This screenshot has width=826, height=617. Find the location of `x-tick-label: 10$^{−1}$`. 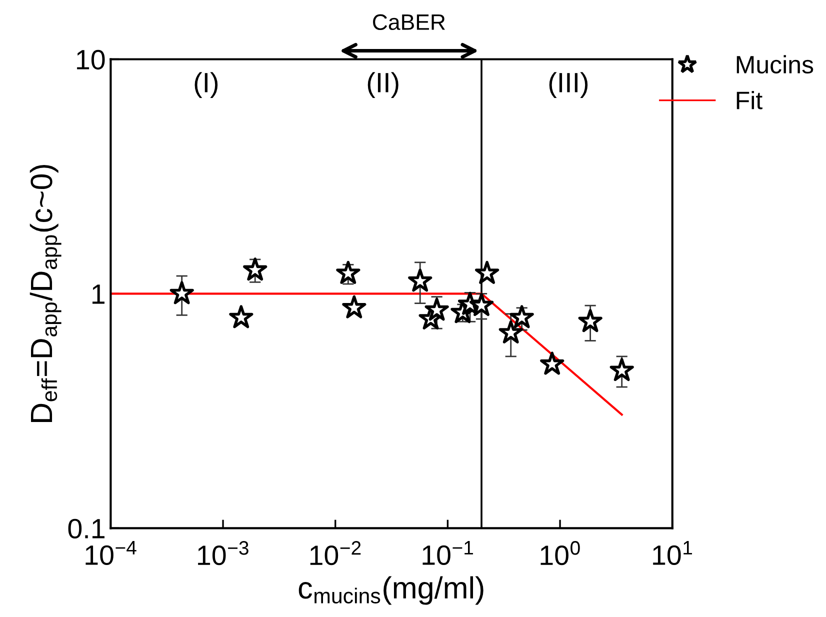

x-tick-label: 10$^{−1}$ is located at coordinates (447, 553).